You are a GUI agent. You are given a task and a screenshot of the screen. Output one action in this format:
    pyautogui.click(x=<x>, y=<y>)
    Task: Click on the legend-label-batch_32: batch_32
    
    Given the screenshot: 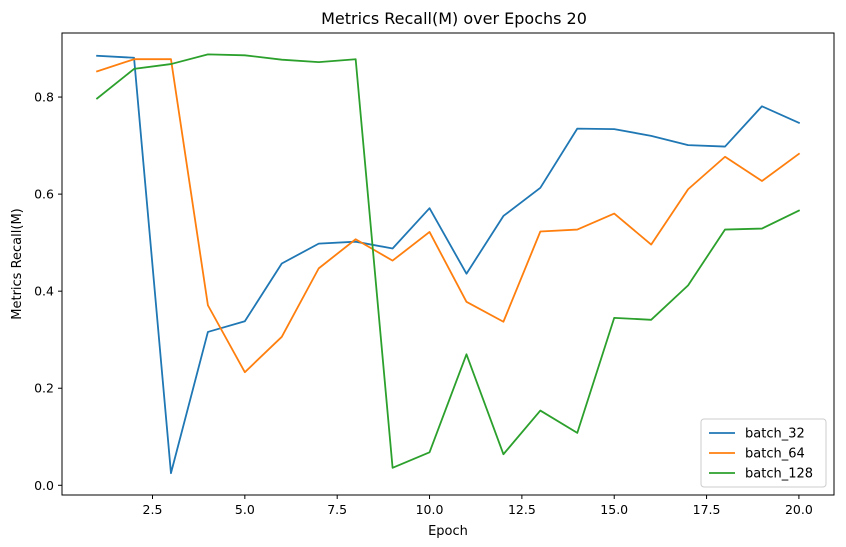 What is the action you would take?
    pyautogui.click(x=775, y=434)
    